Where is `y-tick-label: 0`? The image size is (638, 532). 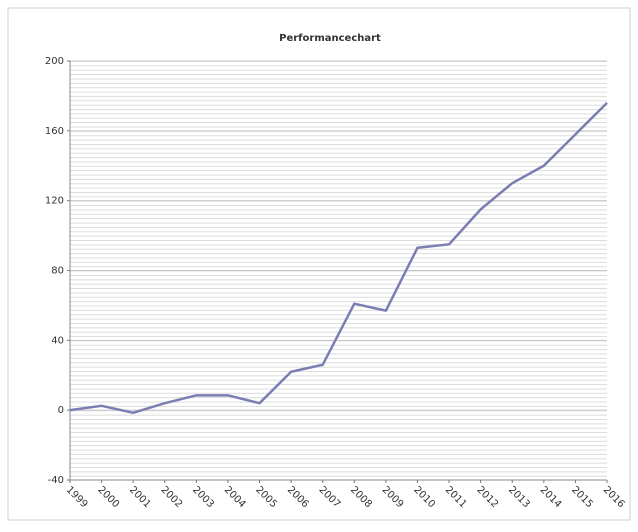 y-tick-label: 0 is located at coordinates (61, 410).